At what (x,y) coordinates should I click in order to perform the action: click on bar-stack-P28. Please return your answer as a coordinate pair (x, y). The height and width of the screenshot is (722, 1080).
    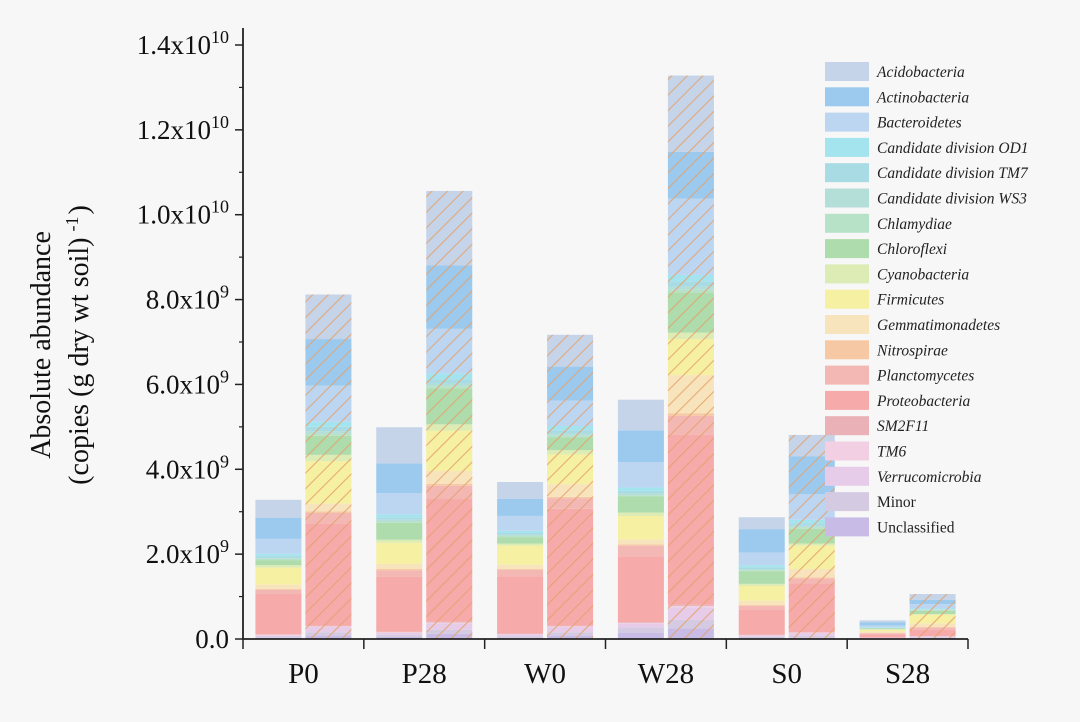
    Looking at the image, I should click on (399, 533).